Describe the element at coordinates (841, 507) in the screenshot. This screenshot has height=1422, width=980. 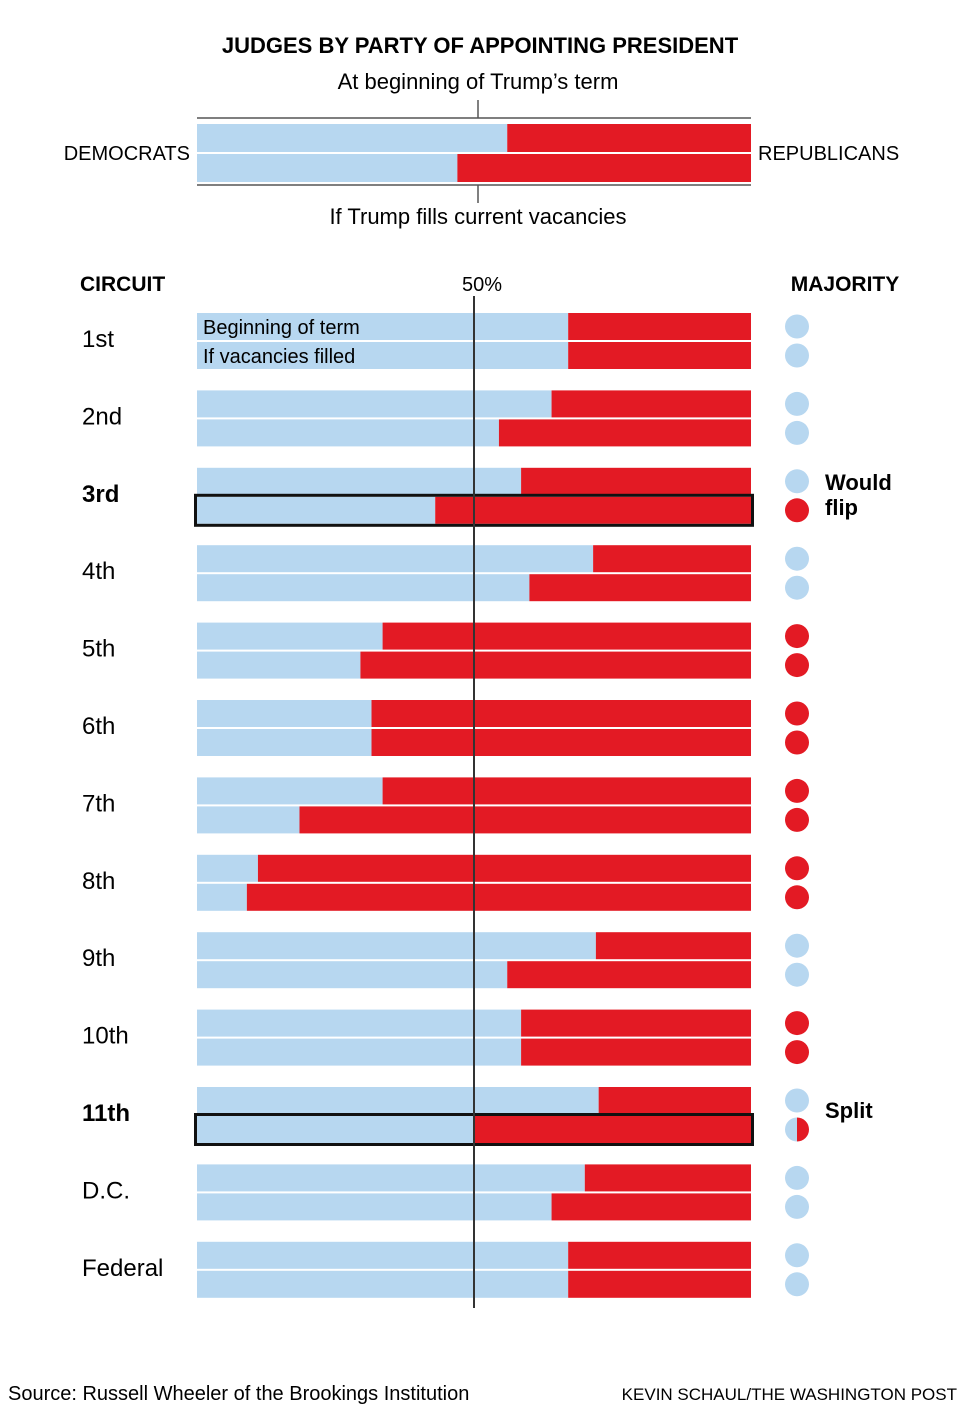
I see `annotation-flip: flip` at that location.